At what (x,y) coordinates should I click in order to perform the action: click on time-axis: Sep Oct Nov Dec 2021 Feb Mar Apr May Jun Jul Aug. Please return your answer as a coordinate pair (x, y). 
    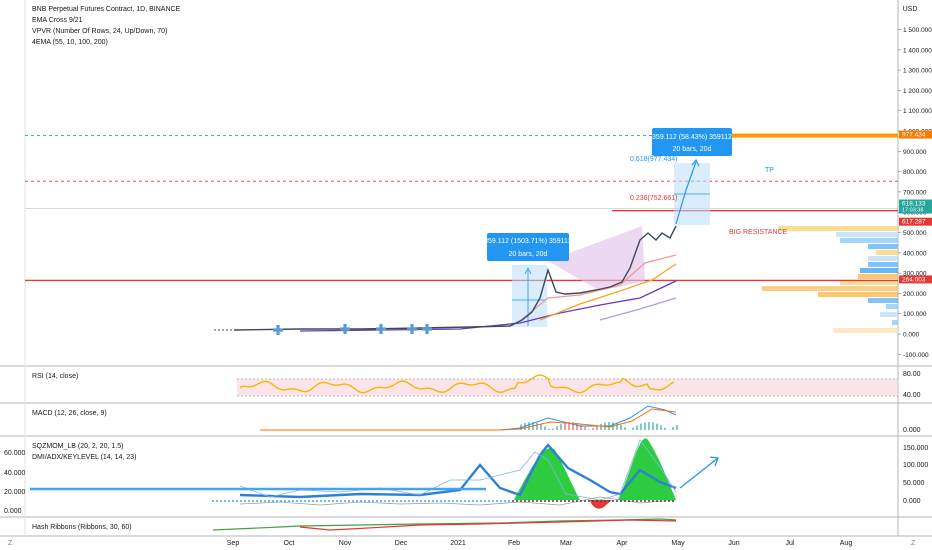
    Looking at the image, I should click on (540, 543).